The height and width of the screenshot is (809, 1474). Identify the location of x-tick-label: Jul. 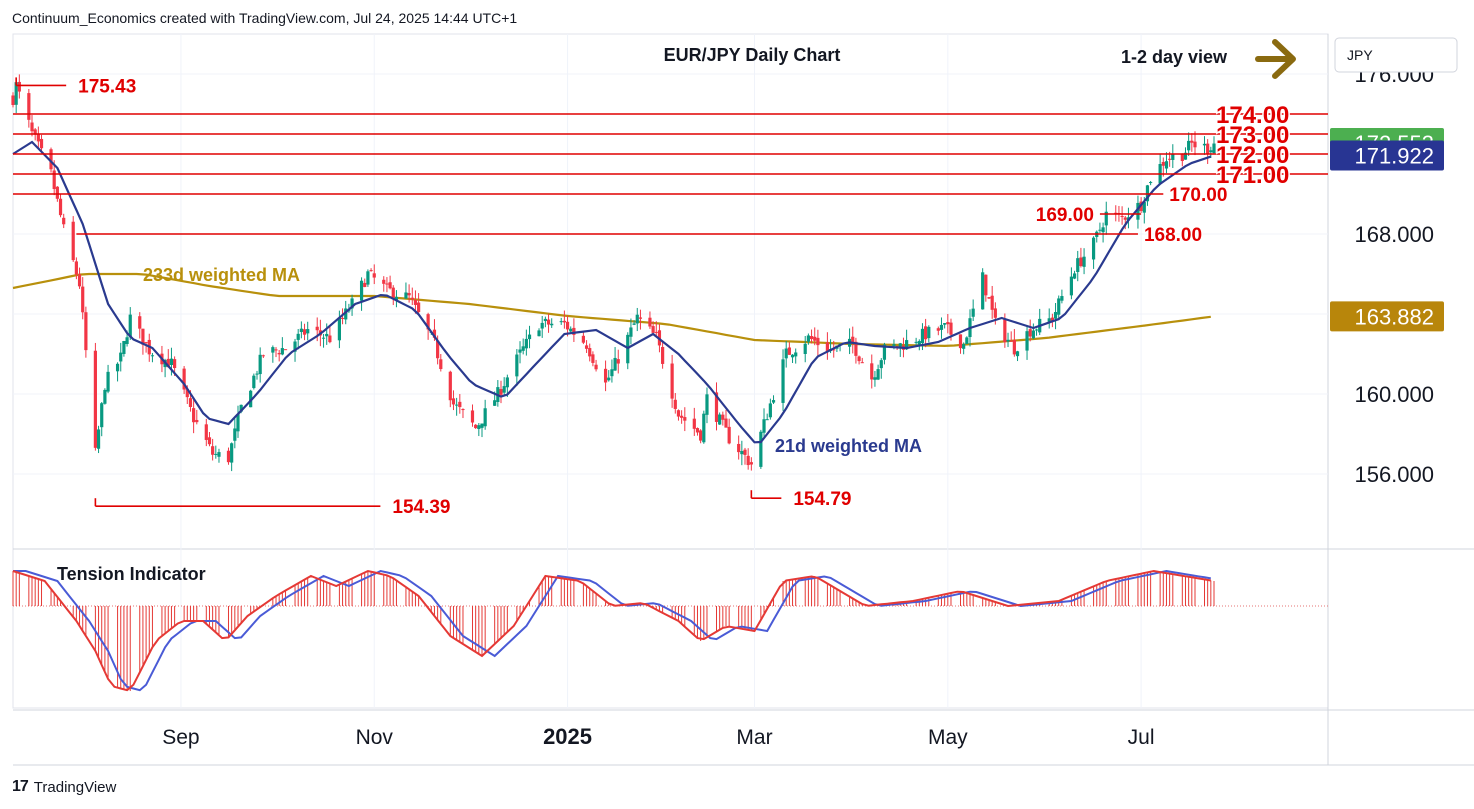
(1141, 737).